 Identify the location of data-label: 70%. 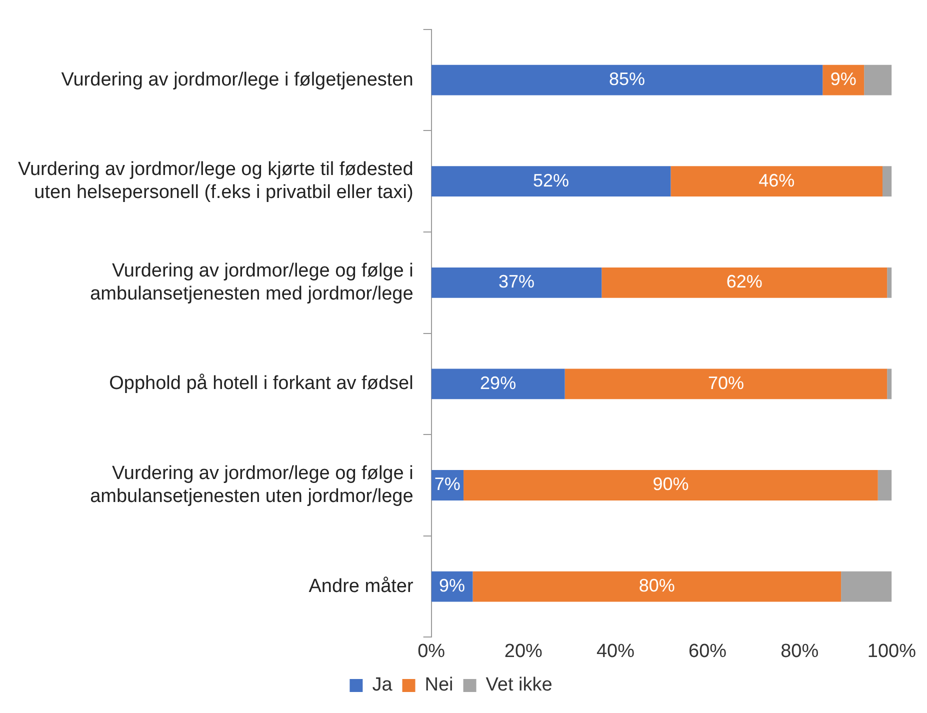
(726, 382).